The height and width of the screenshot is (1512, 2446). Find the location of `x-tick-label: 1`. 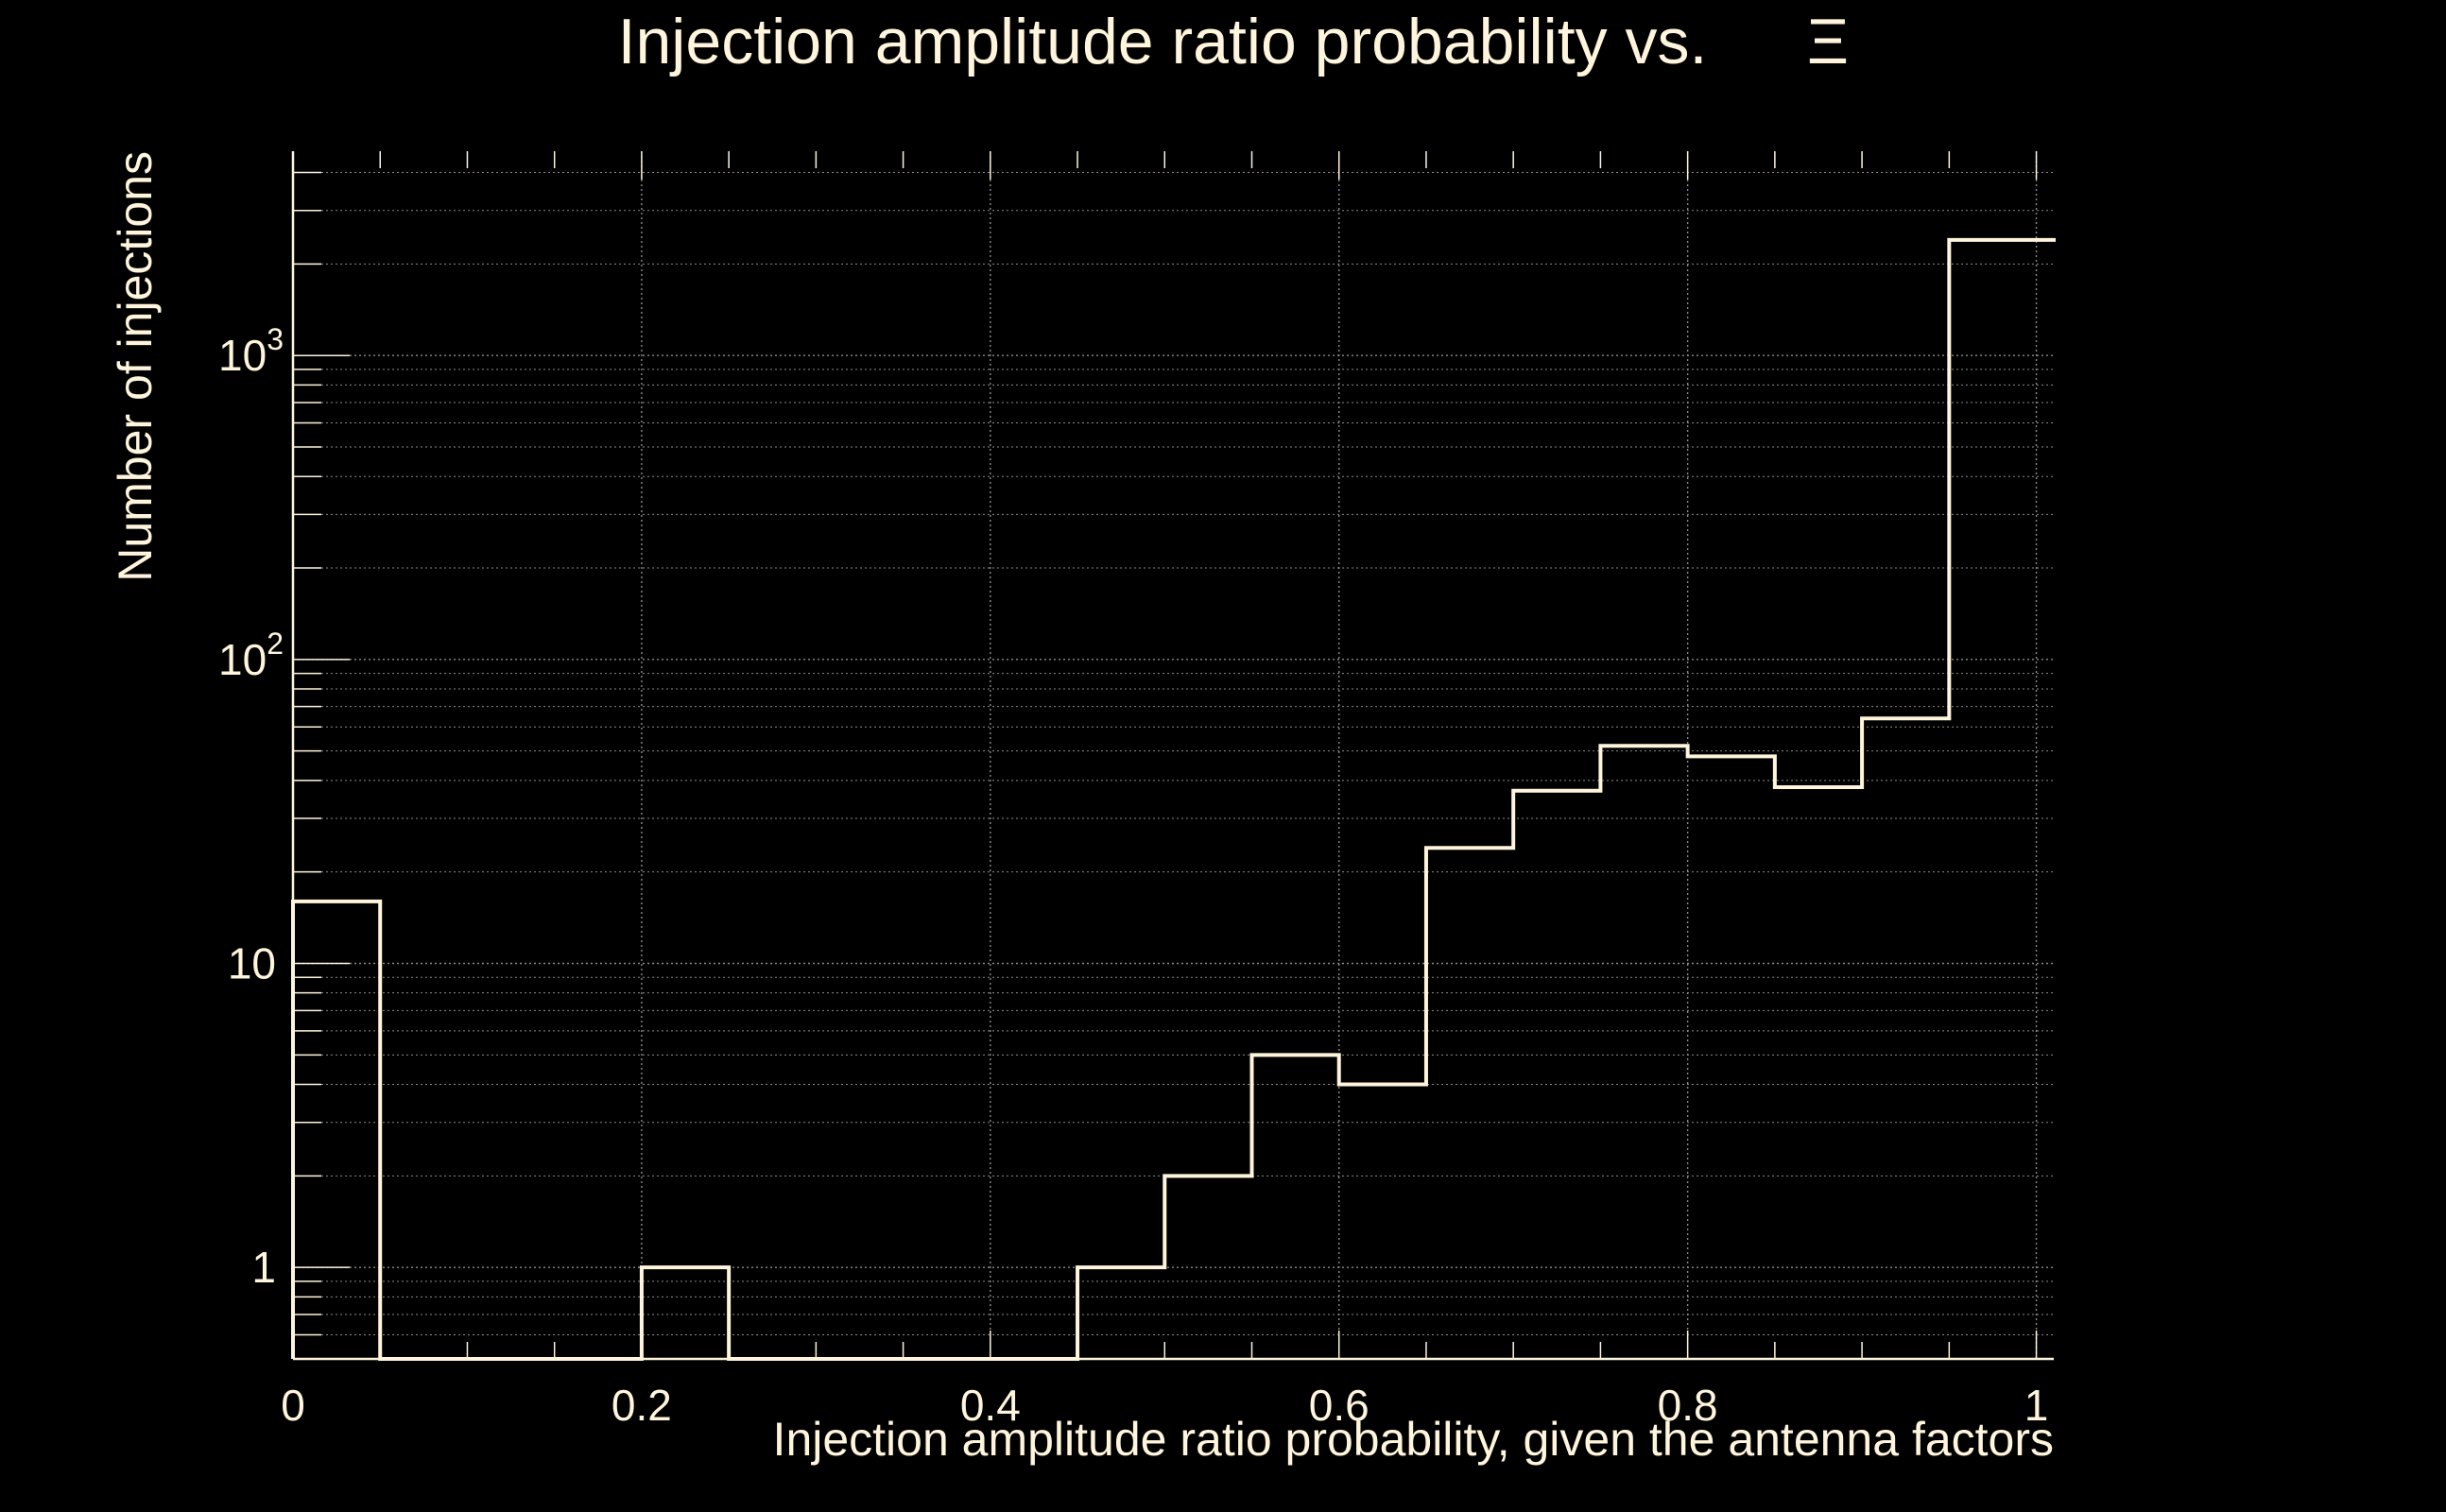

x-tick-label: 1 is located at coordinates (2036, 1405).